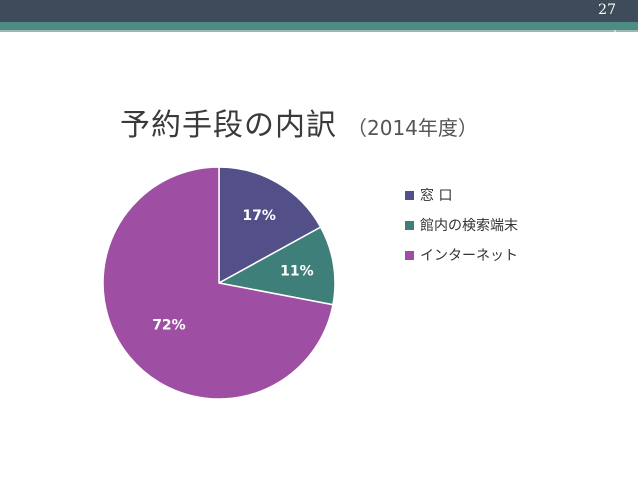  I want to click on header-accent-strip, so click(319, 26).